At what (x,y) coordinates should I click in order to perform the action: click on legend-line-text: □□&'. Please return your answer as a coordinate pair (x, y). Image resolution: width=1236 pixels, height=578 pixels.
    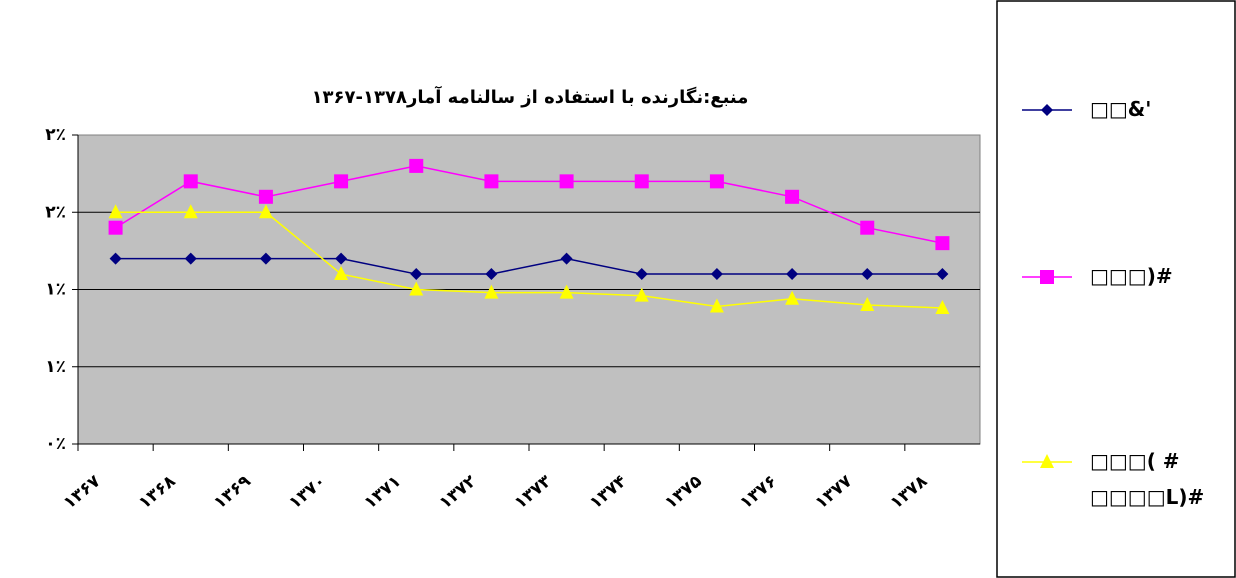
    Looking at the image, I should click on (1120, 109).